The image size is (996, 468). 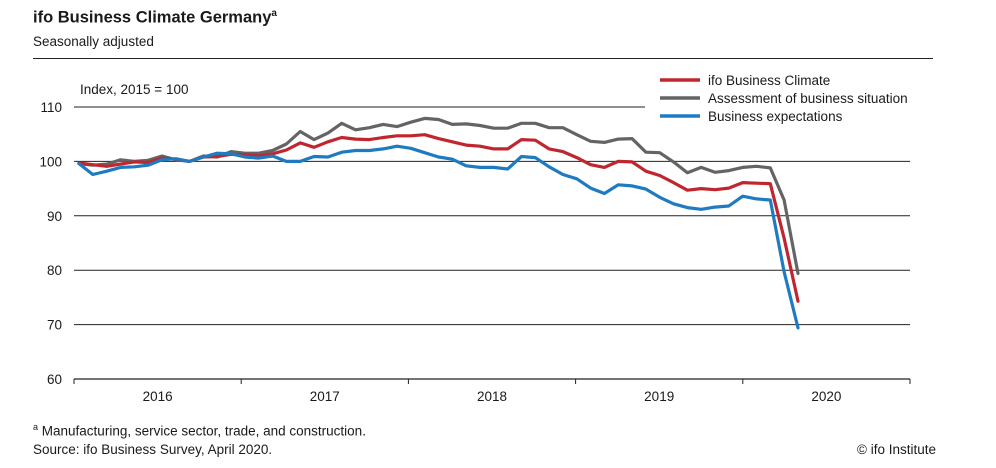 I want to click on legend-label-1: ifo Business Climate, so click(x=769, y=80).